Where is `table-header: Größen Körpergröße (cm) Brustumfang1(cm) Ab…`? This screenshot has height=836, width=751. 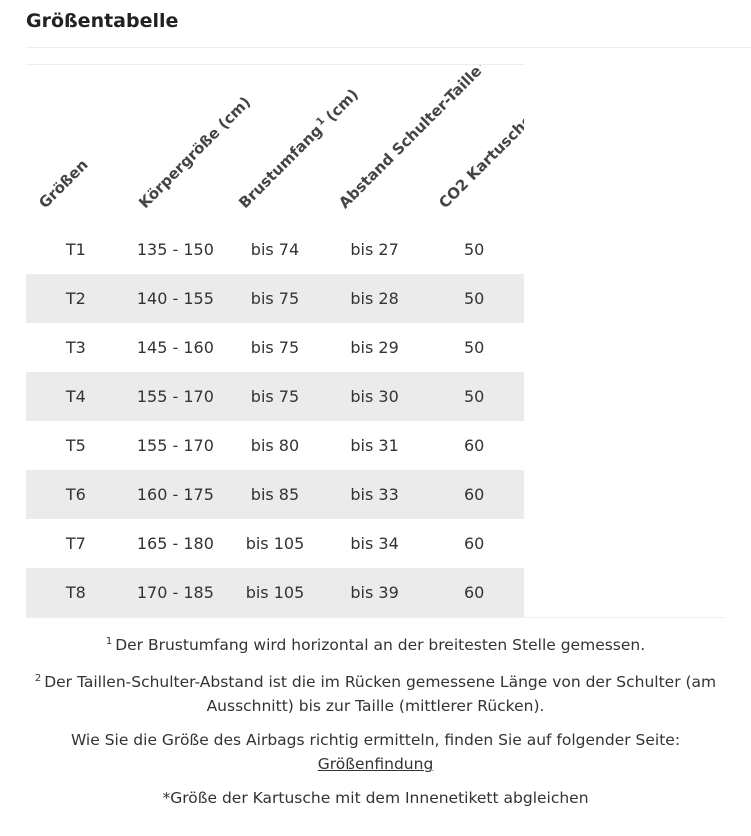 table-header: Größen Körpergröße (cm) Brustumfang1(cm) Ab… is located at coordinates (275, 145).